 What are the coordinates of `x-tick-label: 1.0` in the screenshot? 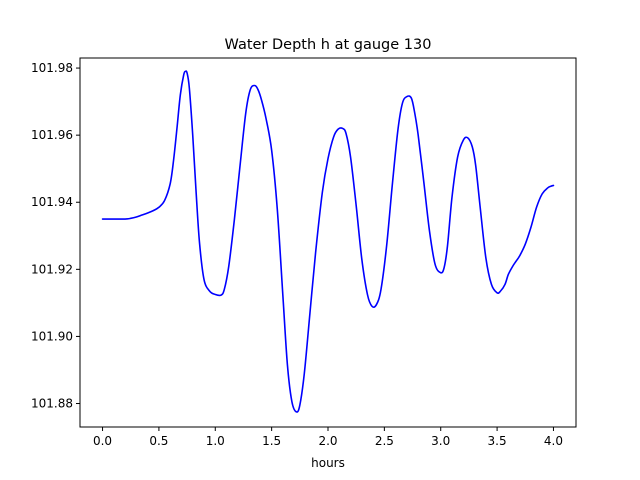 It's located at (215, 441).